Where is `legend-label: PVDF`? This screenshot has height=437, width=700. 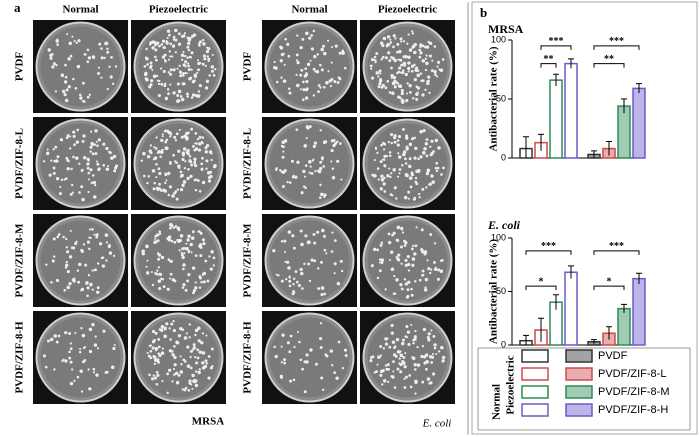
legend-label: PVDF is located at coordinates (613, 356).